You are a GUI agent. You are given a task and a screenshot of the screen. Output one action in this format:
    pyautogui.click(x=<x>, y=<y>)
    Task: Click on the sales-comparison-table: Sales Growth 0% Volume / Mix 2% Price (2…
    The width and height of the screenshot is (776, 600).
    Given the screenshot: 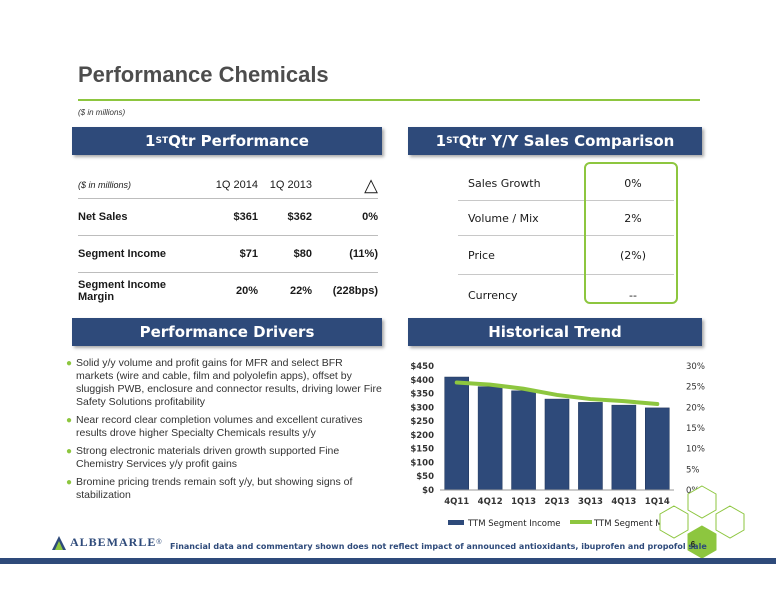 What is the action you would take?
    pyautogui.click(x=566, y=240)
    